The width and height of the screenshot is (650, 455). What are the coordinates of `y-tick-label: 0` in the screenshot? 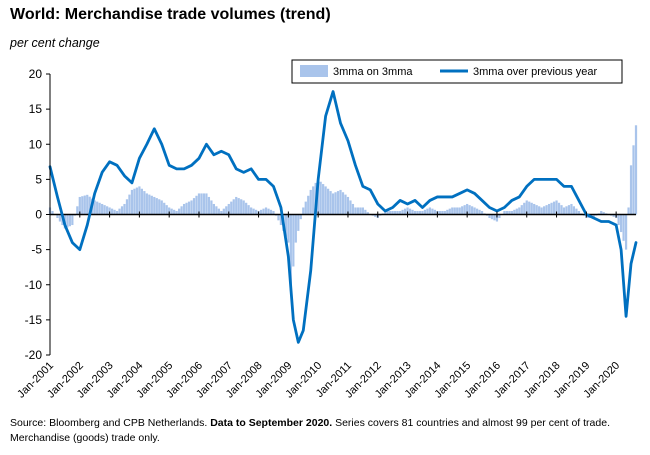 It's located at (38, 215).